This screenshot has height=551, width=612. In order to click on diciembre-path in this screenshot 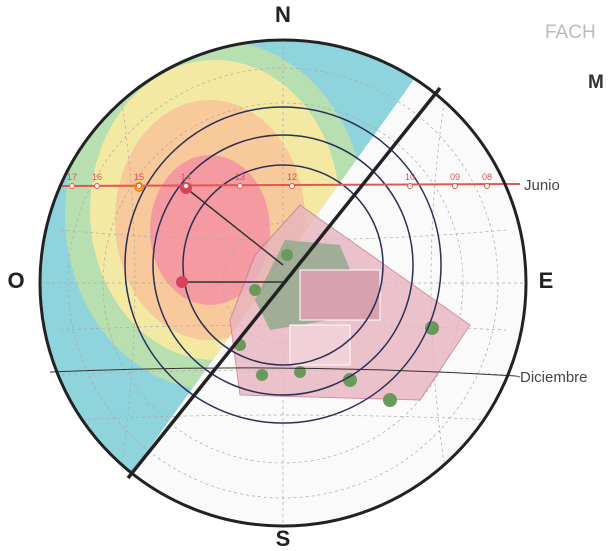, I will do `click(283, 372)`.